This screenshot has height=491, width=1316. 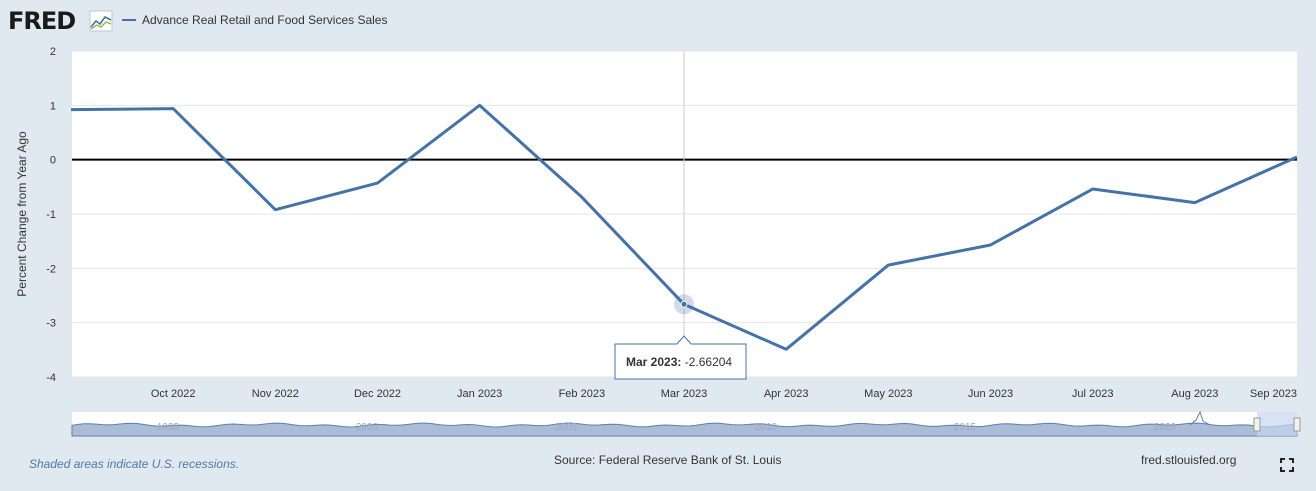 What do you see at coordinates (888, 394) in the screenshot?
I see `x-tick-label: May 2023` at bounding box center [888, 394].